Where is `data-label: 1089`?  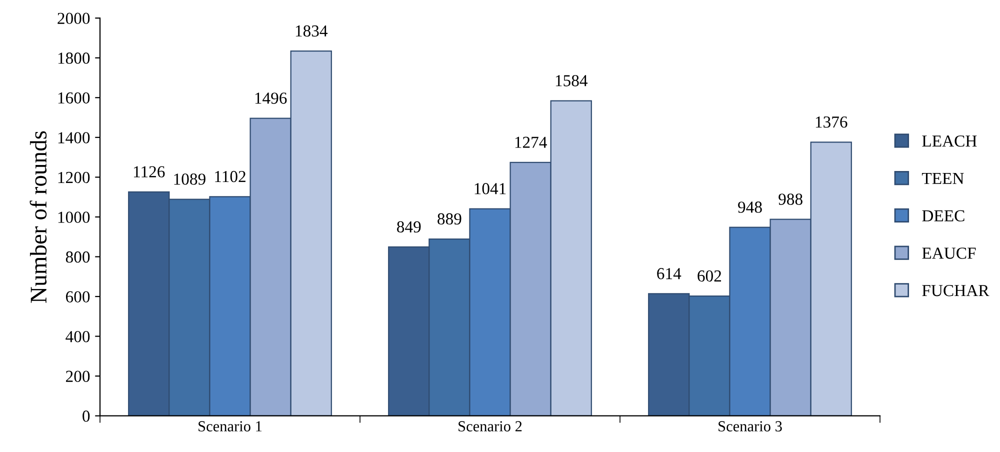
data-label: 1089 is located at coordinates (190, 179).